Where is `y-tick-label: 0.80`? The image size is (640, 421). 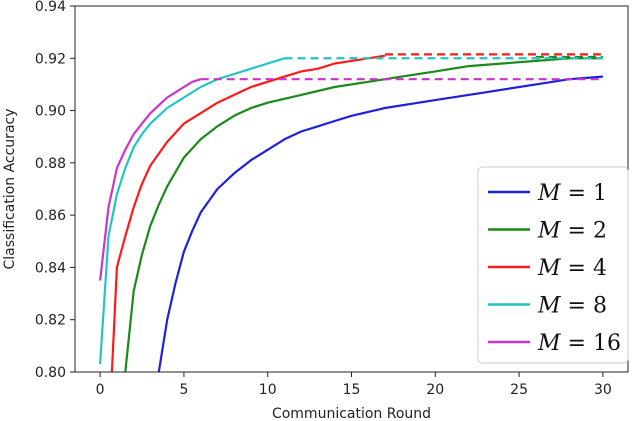
y-tick-label: 0.80 is located at coordinates (50, 373).